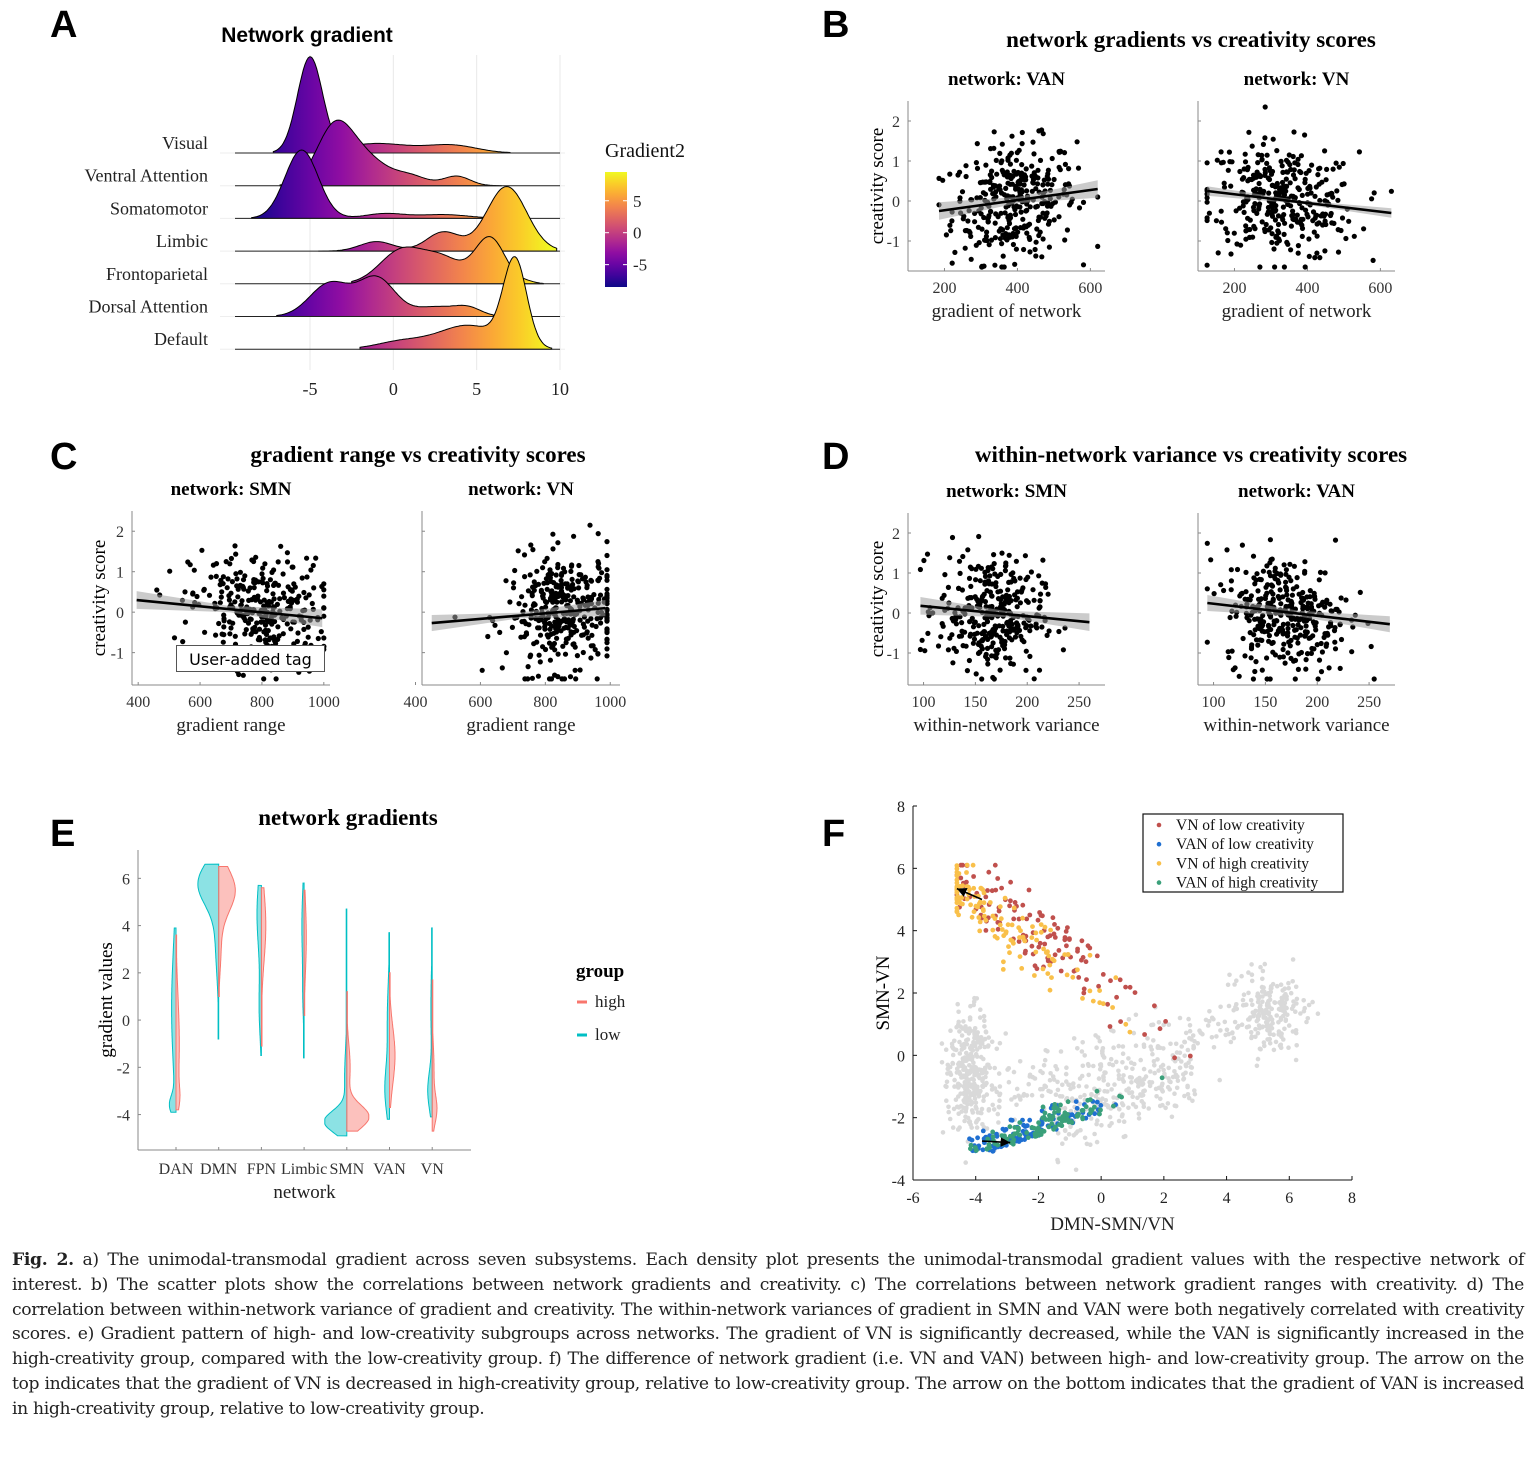 The image size is (1535, 1472). What do you see at coordinates (250, 658) in the screenshot?
I see `user-added-tag: User-added tag` at bounding box center [250, 658].